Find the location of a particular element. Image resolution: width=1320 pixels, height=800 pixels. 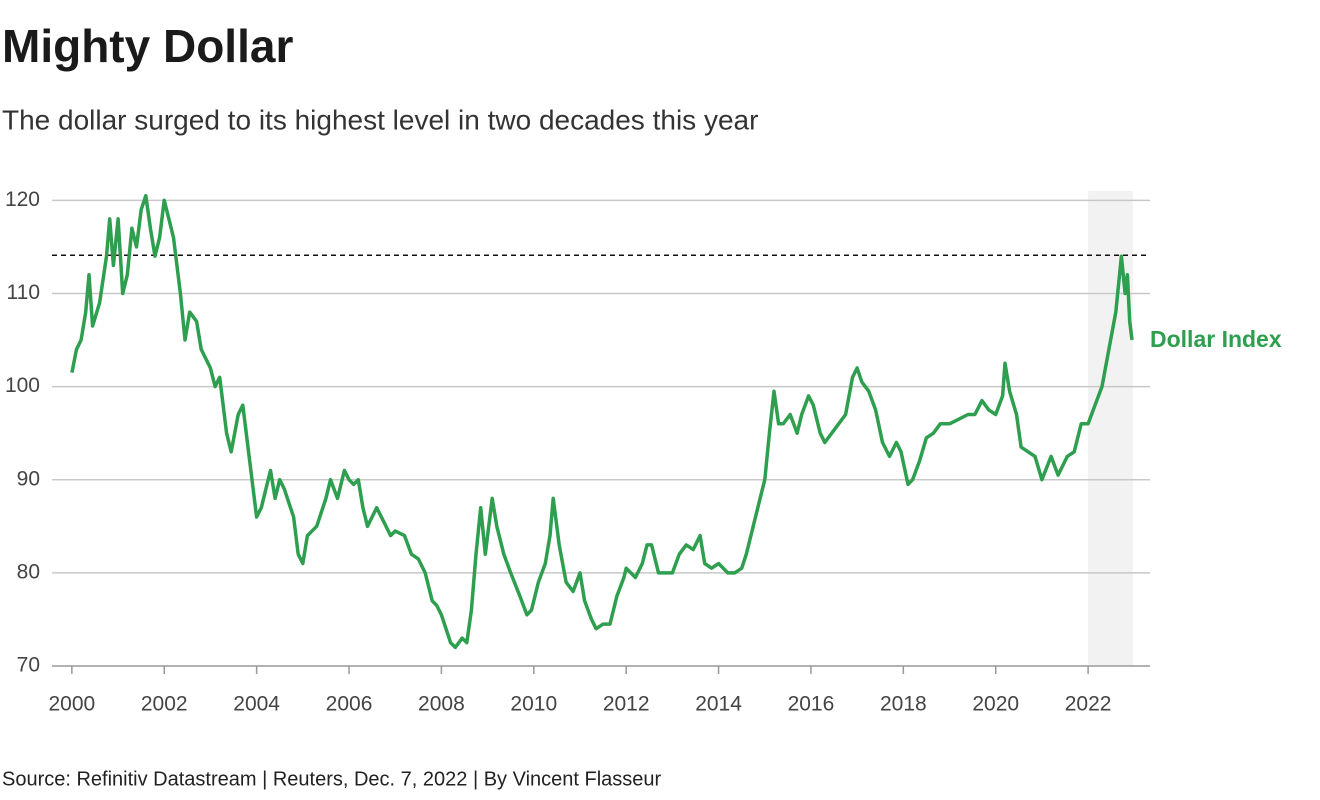

x-tick-label: 2020 is located at coordinates (995, 704).